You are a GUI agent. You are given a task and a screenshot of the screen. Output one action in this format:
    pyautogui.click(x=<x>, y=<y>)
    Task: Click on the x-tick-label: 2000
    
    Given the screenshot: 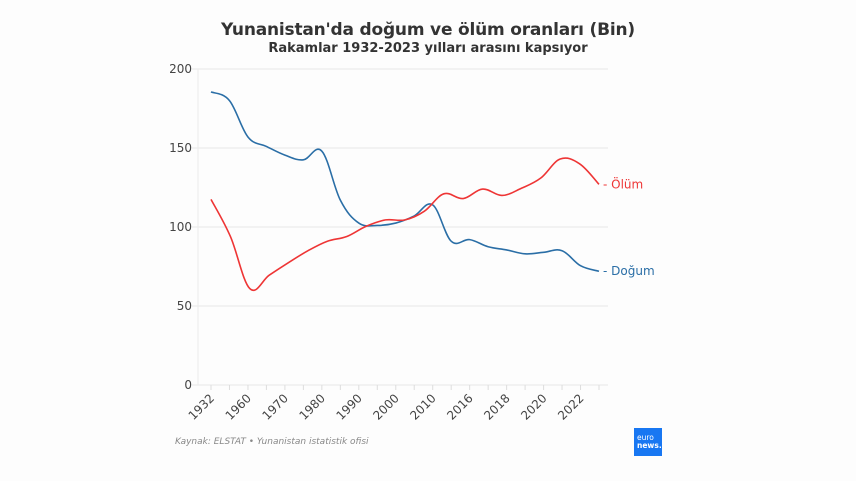 What is the action you would take?
    pyautogui.click(x=385, y=406)
    